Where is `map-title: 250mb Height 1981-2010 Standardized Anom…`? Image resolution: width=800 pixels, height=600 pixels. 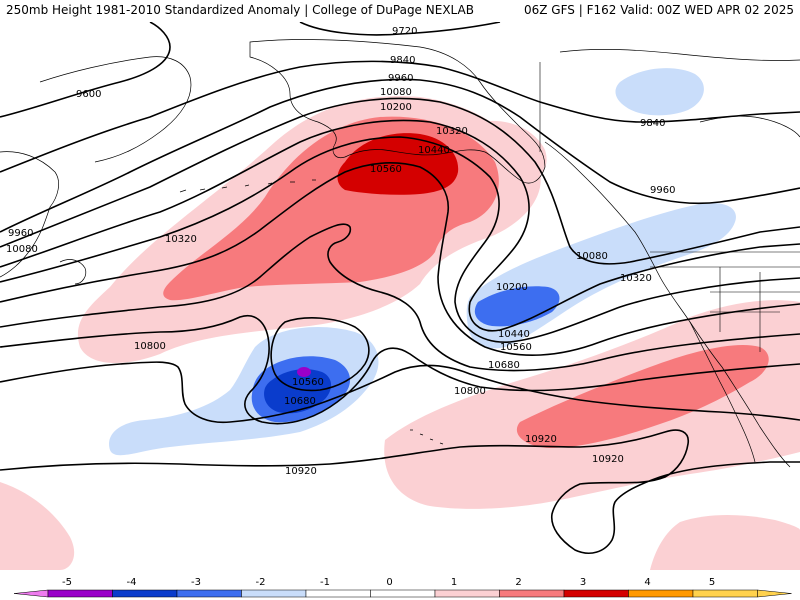 map-title: 250mb Height 1981-2010 Standardized Anom… is located at coordinates (240, 10).